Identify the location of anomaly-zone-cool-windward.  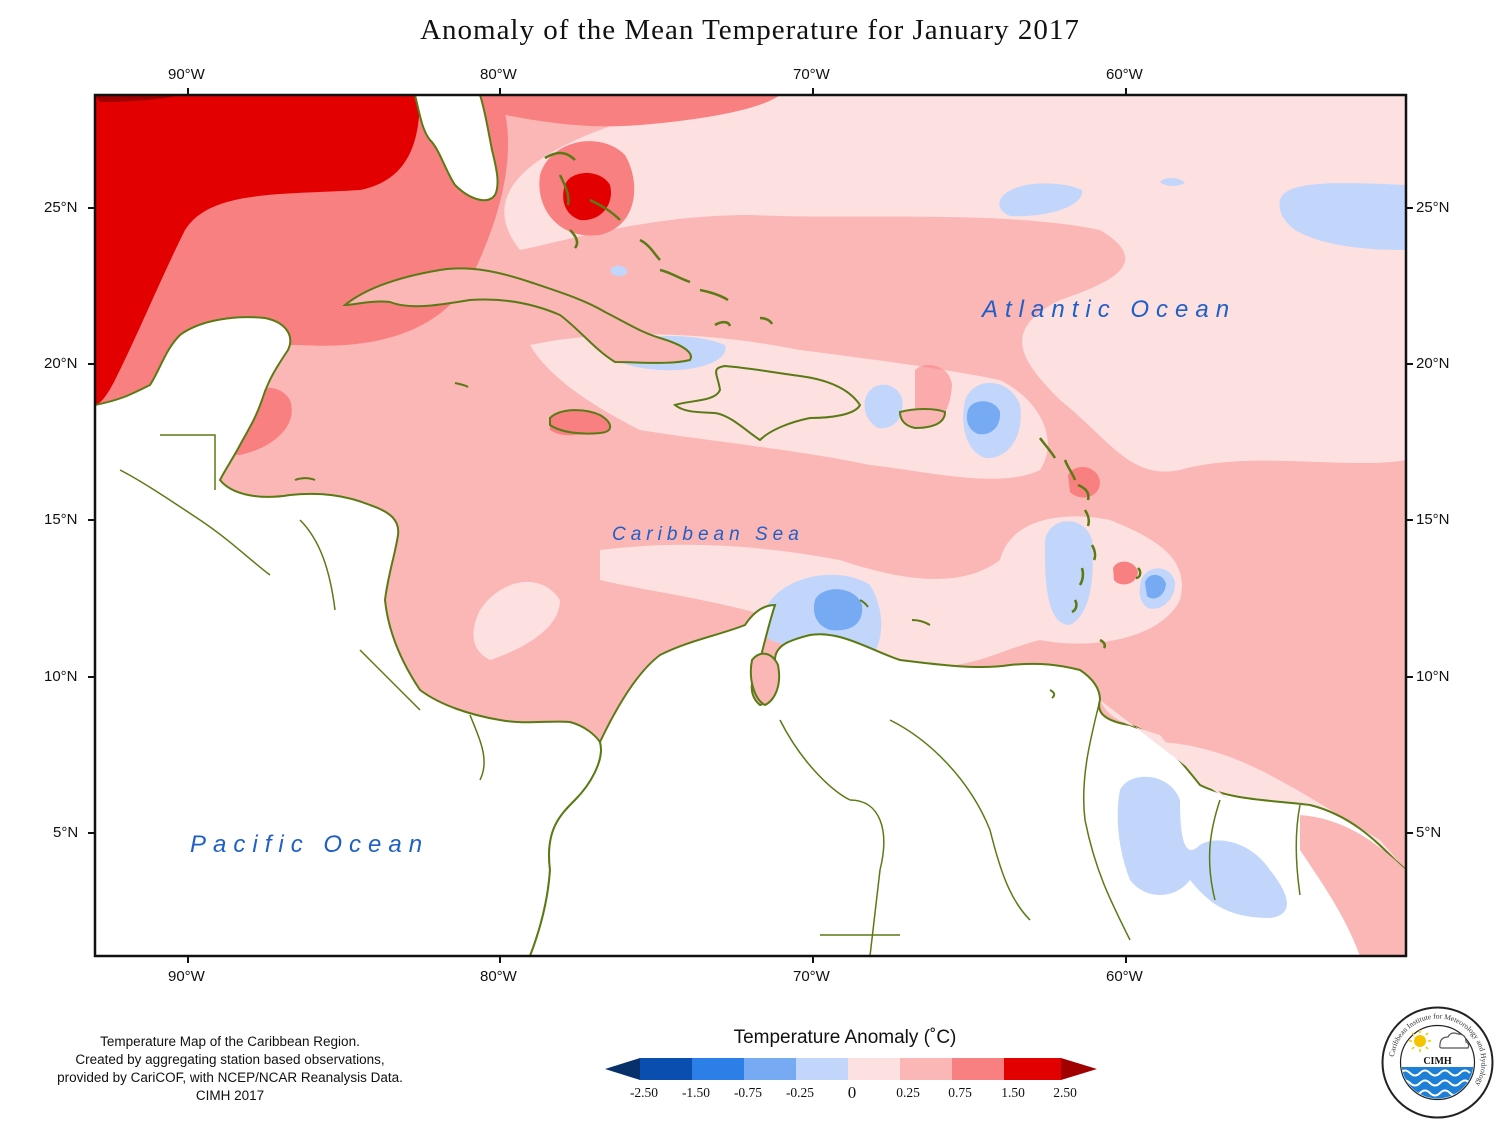
(1068, 573).